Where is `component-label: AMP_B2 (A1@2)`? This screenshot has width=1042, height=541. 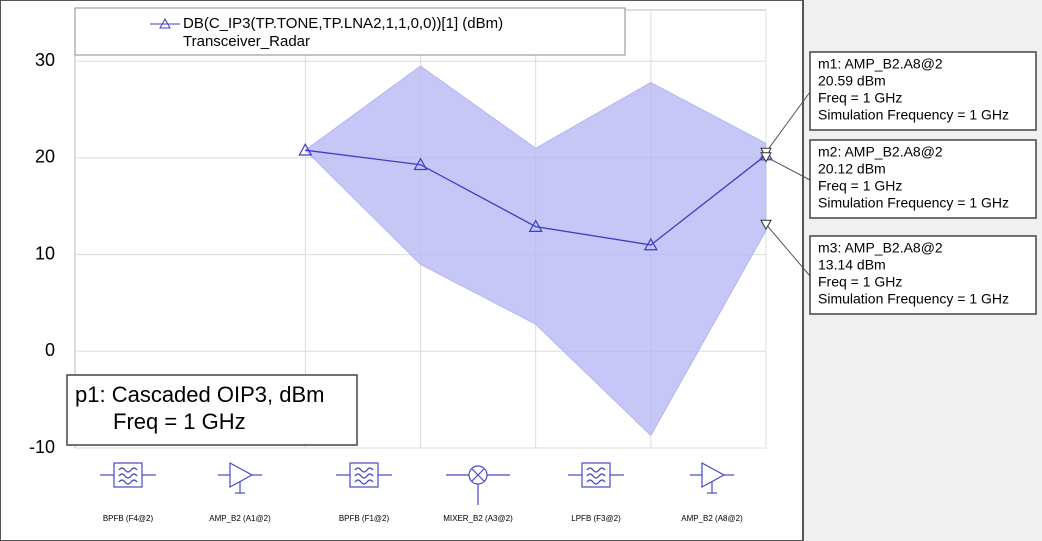
component-label: AMP_B2 (A1@2) is located at coordinates (240, 518).